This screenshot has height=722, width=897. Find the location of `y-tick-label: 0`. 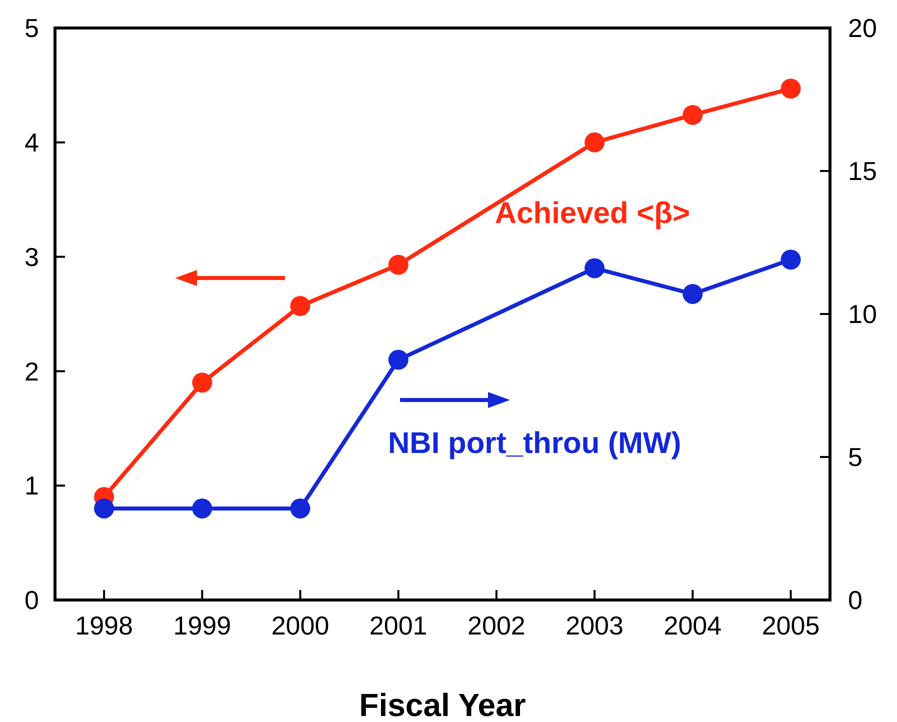

y-tick-label: 0 is located at coordinates (31, 600).